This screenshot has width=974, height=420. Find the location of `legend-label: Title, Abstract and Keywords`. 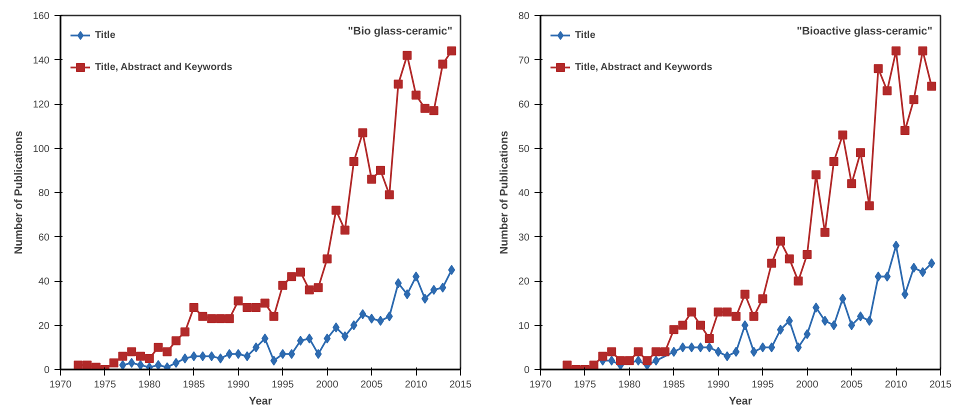

legend-label: Title, Abstract and Keywords is located at coordinates (163, 67).